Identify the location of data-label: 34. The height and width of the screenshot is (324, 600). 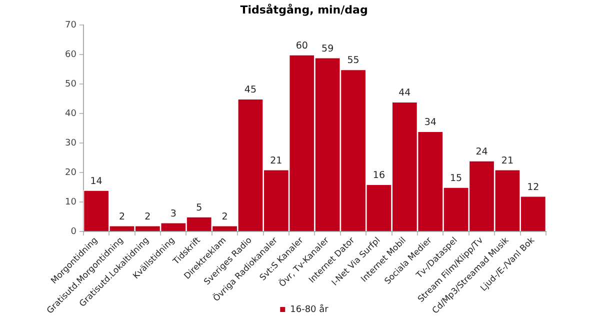
(430, 122).